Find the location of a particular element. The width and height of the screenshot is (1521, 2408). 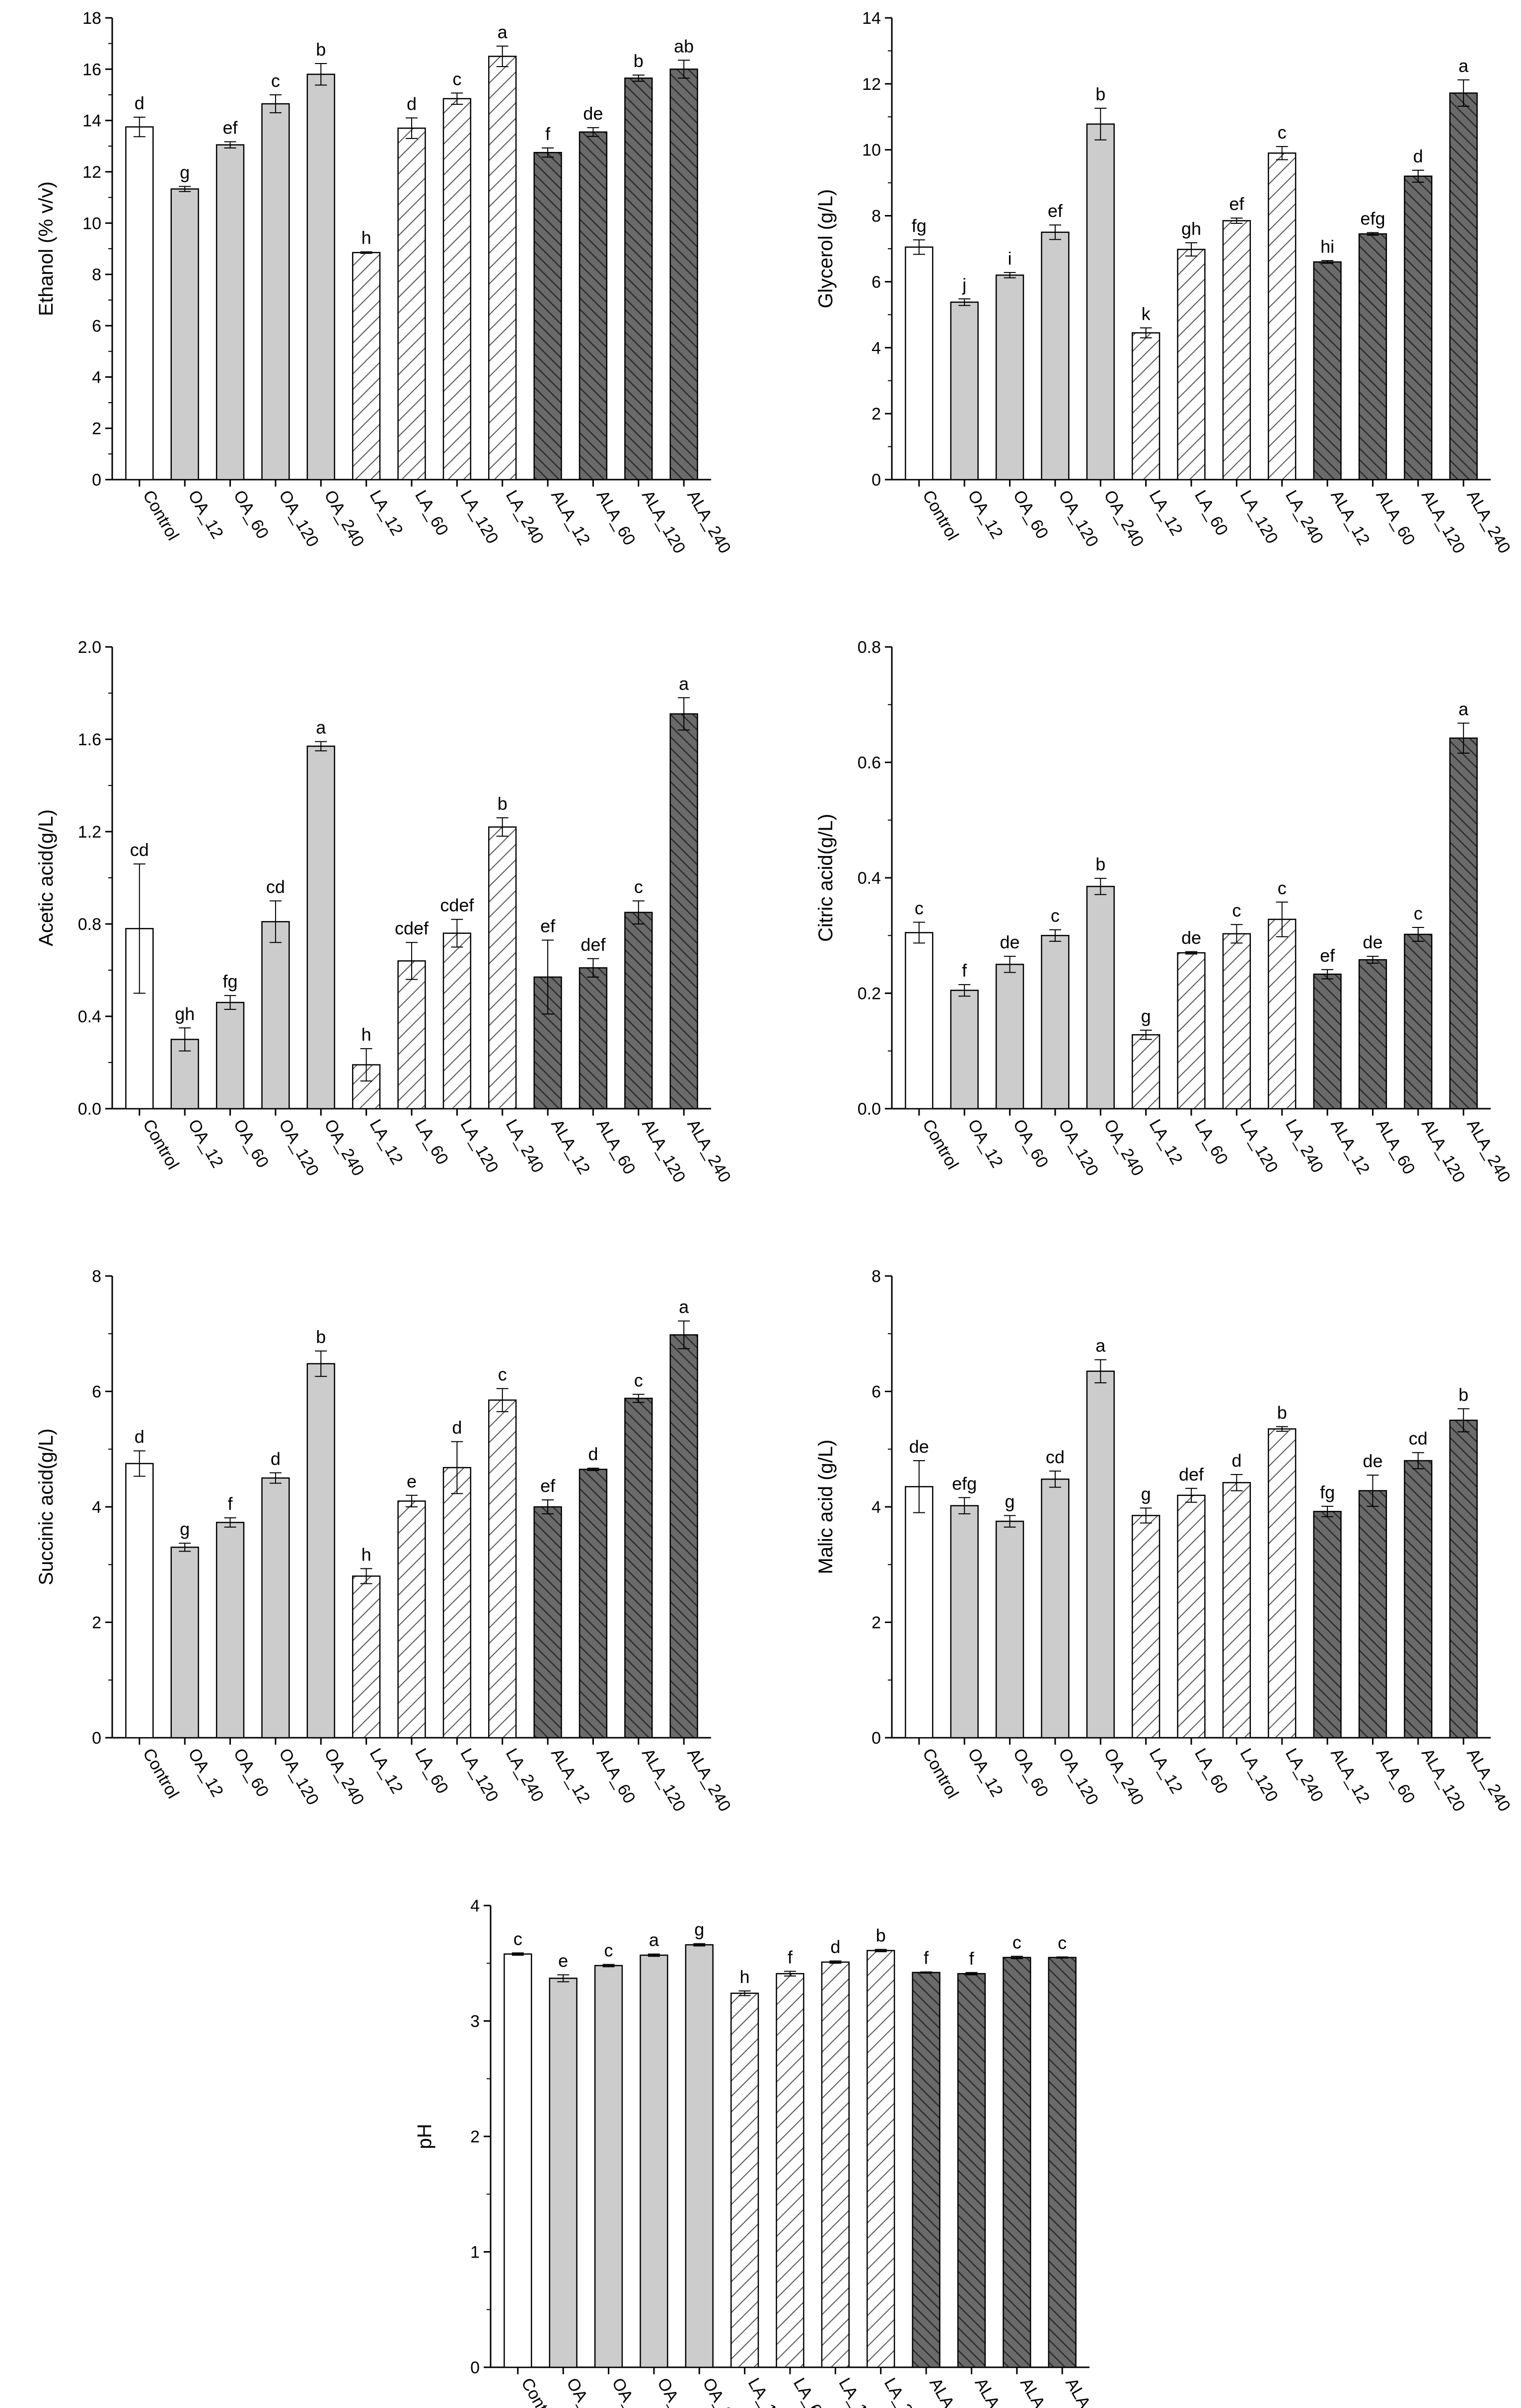

x-tick-label: OA_60 is located at coordinates (1031, 514).